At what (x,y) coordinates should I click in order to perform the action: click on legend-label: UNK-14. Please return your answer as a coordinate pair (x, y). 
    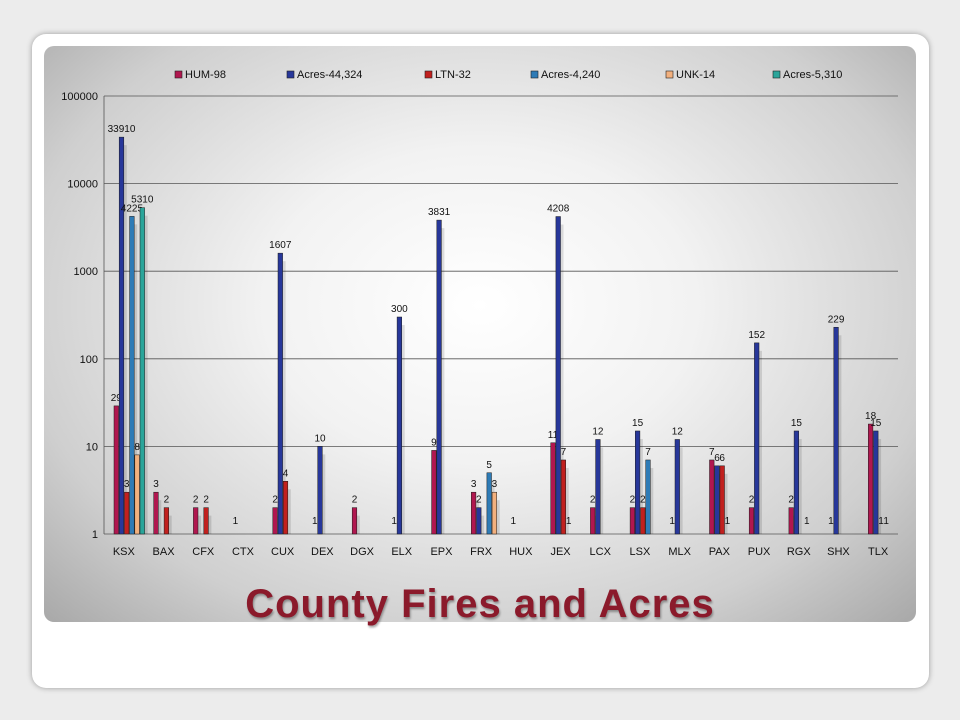
    Looking at the image, I should click on (695, 75).